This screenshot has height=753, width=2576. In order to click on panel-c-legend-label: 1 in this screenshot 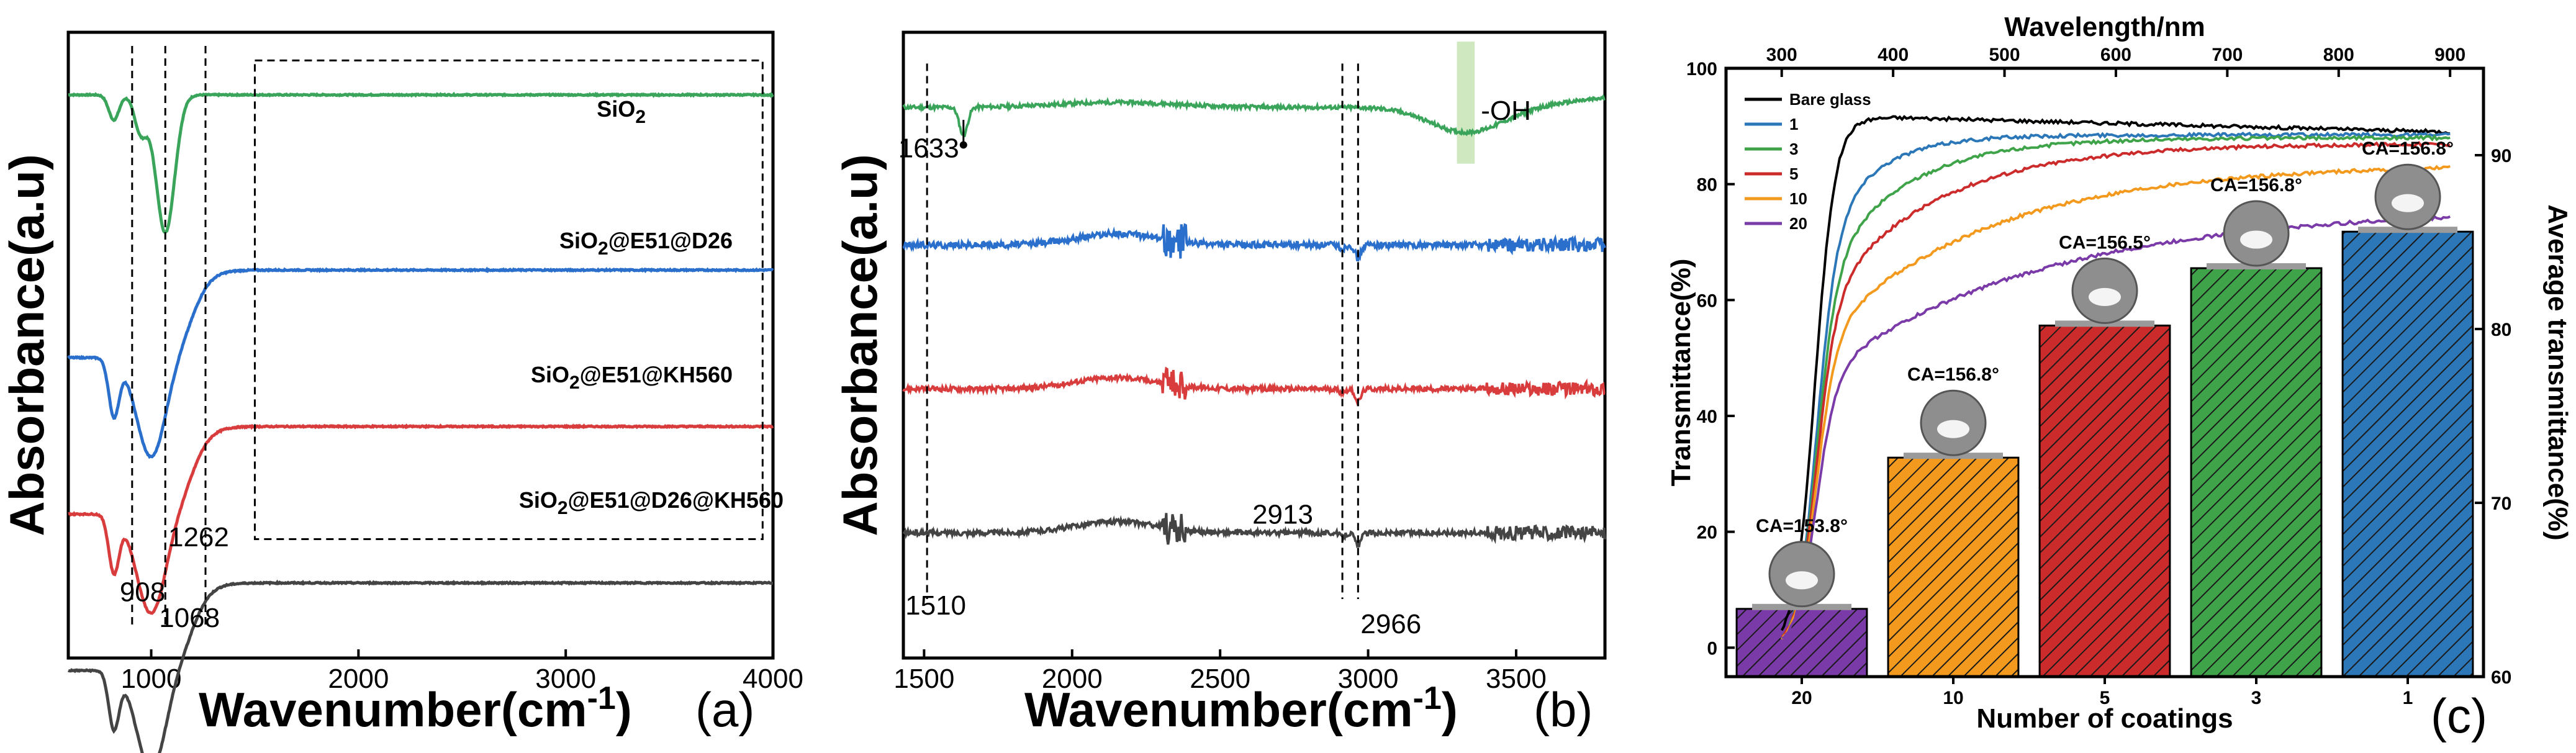, I will do `click(1793, 124)`.